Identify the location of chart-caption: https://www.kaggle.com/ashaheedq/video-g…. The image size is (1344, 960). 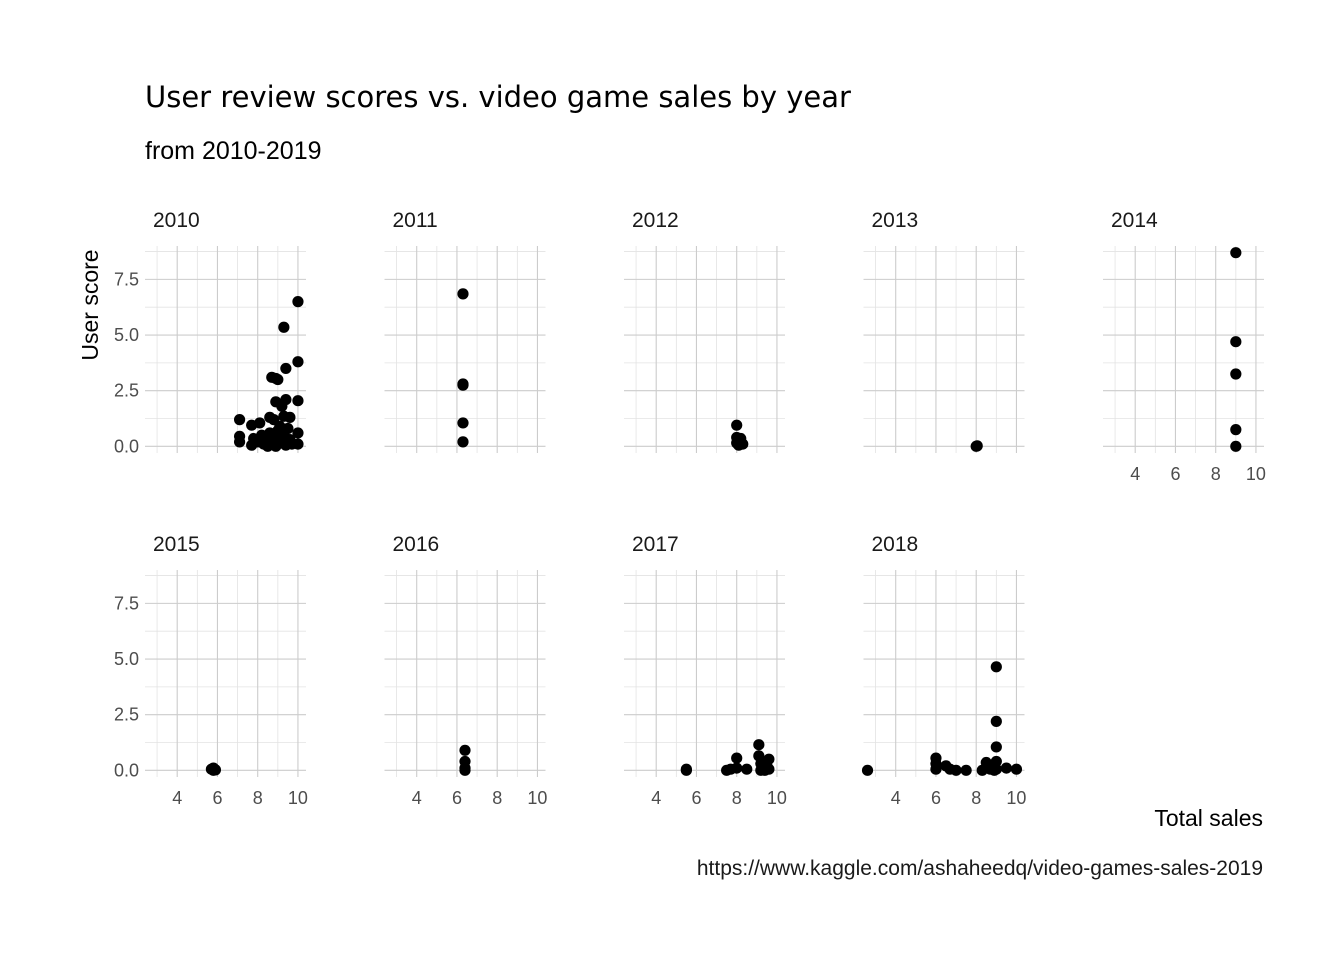
(980, 868).